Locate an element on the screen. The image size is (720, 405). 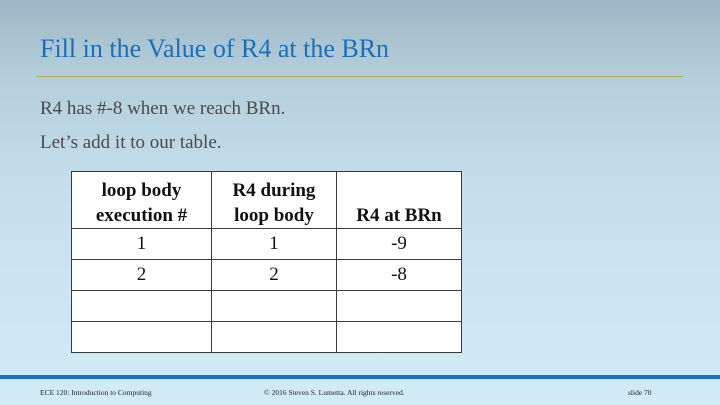
header-r4-during: R4 during loop body is located at coordinates (274, 200).